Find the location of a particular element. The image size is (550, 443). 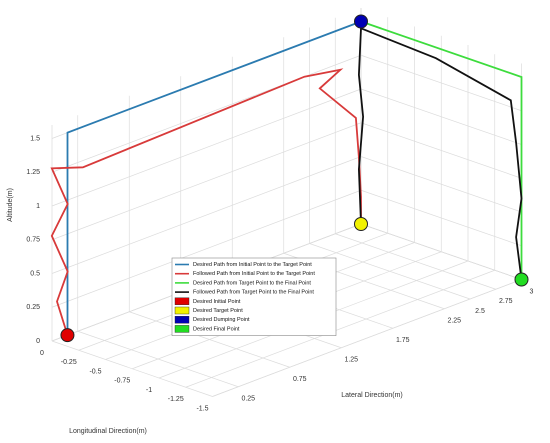

z-tick-label: 0.75 is located at coordinates (33, 240).